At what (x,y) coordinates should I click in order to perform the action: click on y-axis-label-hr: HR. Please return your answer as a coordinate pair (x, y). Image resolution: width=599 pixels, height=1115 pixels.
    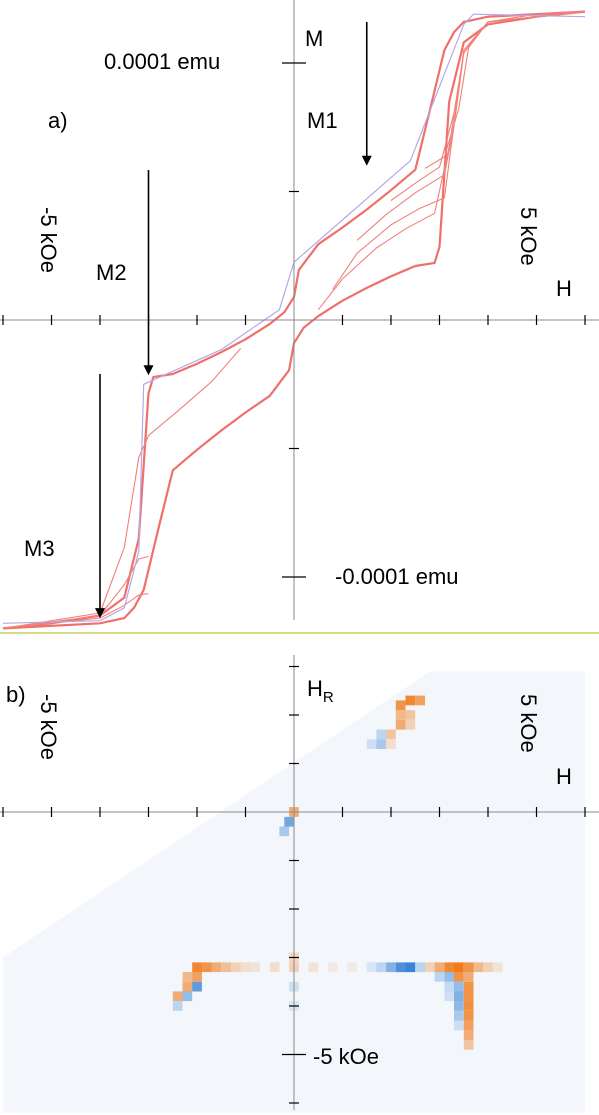
    Looking at the image, I should click on (320, 691).